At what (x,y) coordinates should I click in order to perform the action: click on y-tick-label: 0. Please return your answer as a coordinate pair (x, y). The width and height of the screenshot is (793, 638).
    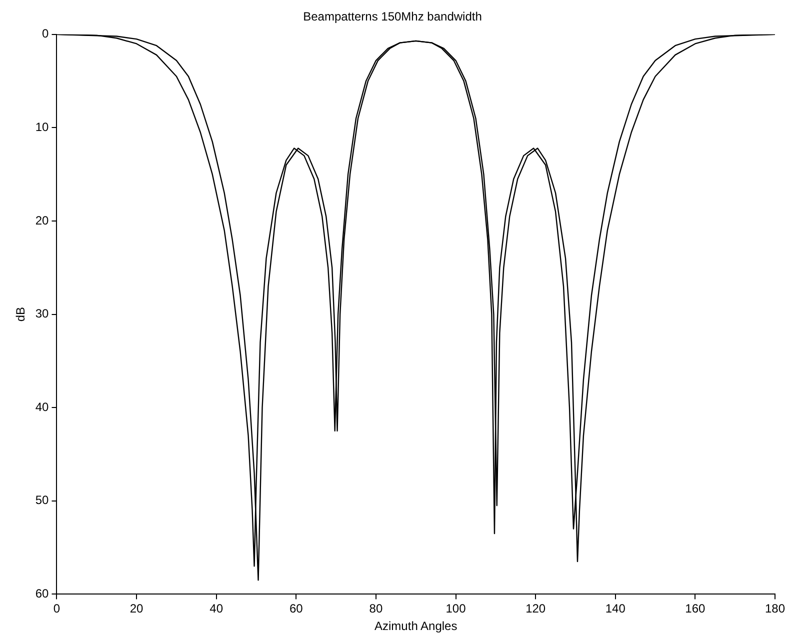
    Looking at the image, I should click on (46, 33).